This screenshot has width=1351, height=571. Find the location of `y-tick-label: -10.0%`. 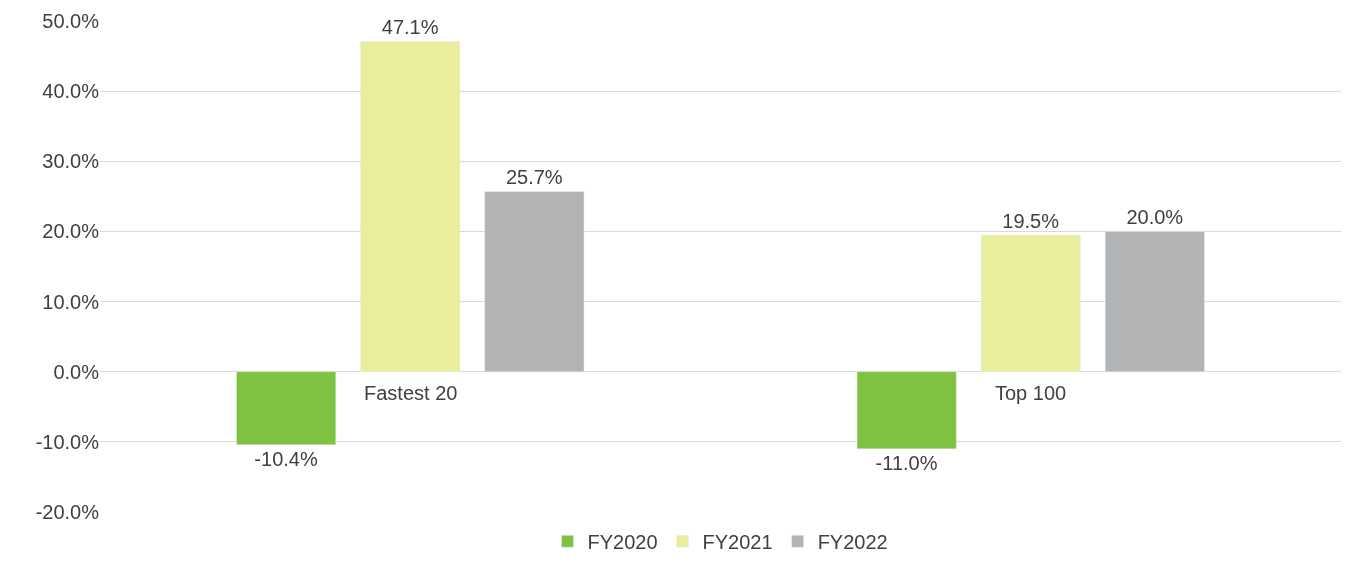

y-tick-label: -10.0% is located at coordinates (67, 441).